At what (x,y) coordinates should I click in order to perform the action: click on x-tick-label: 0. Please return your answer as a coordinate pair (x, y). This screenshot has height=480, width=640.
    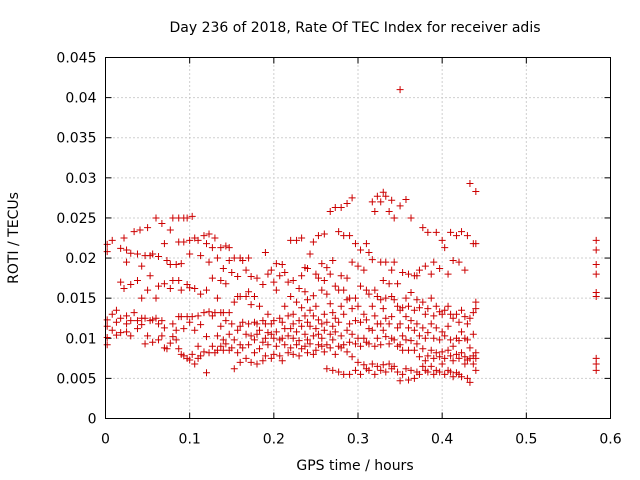
    Looking at the image, I should click on (105, 440).